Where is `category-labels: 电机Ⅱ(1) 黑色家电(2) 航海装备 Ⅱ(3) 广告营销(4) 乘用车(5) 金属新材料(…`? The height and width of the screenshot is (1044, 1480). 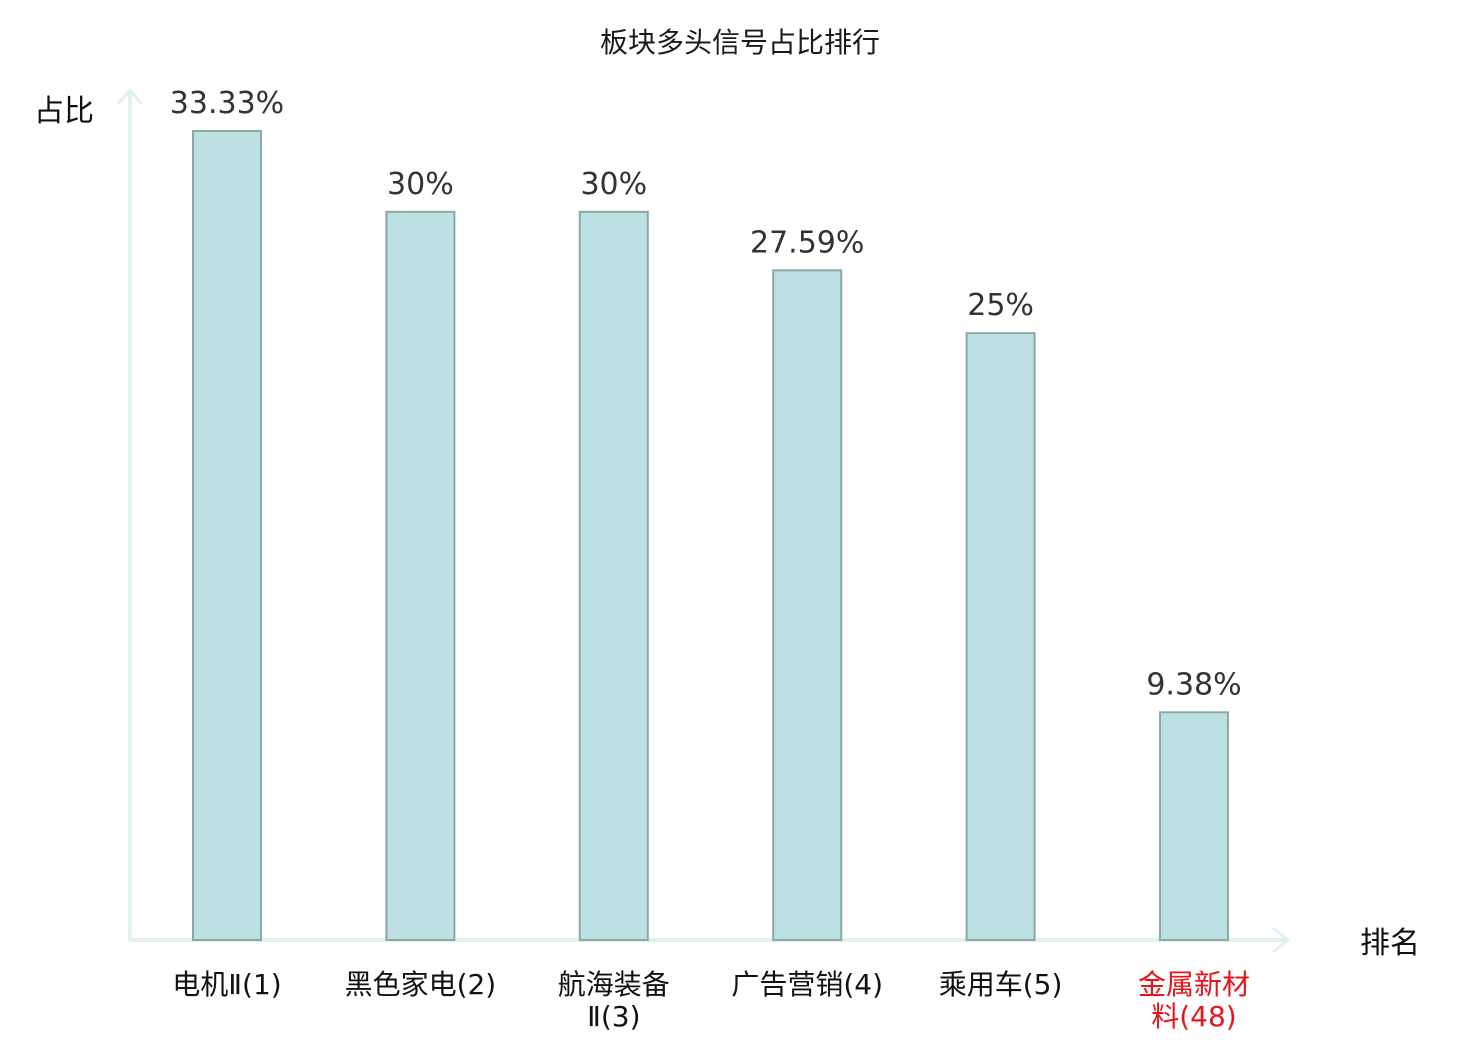
category-labels: 电机Ⅱ(1) 黑色家电(2) 航海装备 Ⅱ(3) 广告营销(4) 乘用车(5) 金属新材料(… is located at coordinates (711, 1000).